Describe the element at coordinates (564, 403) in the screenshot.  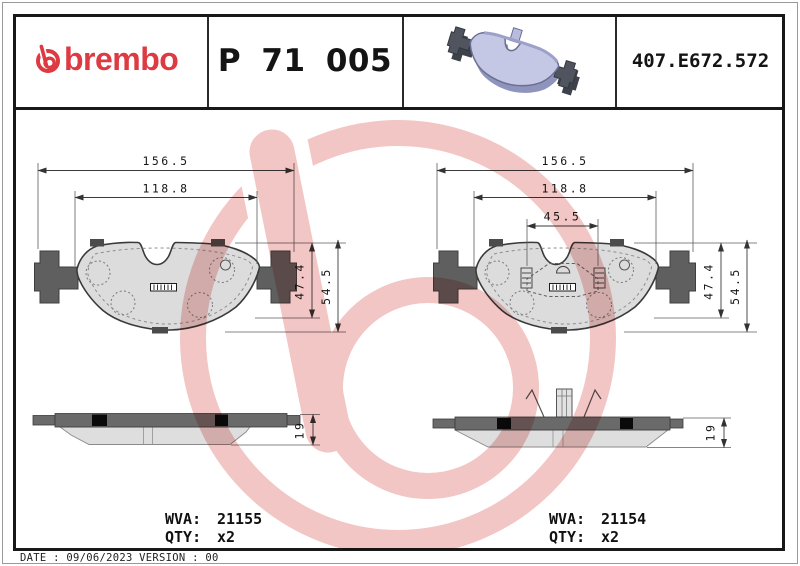
I see `wear-sensor-tab` at that location.